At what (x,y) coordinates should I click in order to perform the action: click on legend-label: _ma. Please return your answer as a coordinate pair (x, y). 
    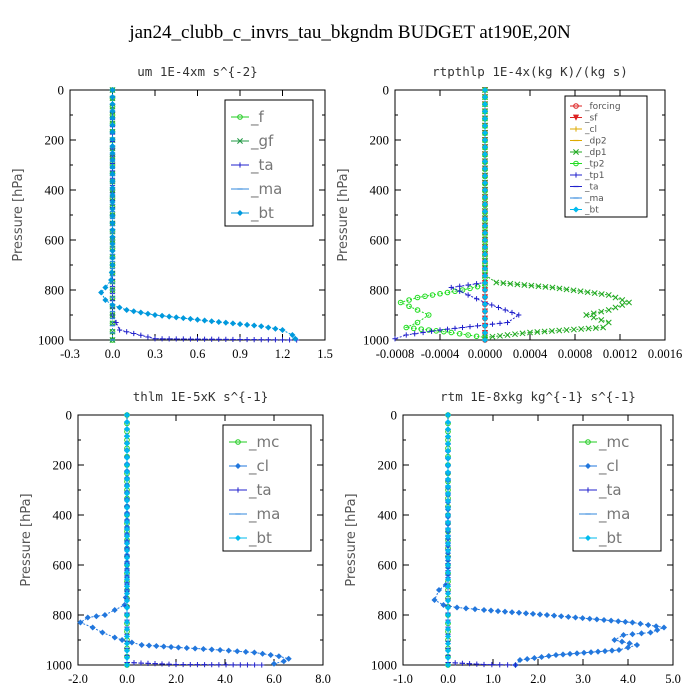
    Looking at the image, I should click on (594, 199).